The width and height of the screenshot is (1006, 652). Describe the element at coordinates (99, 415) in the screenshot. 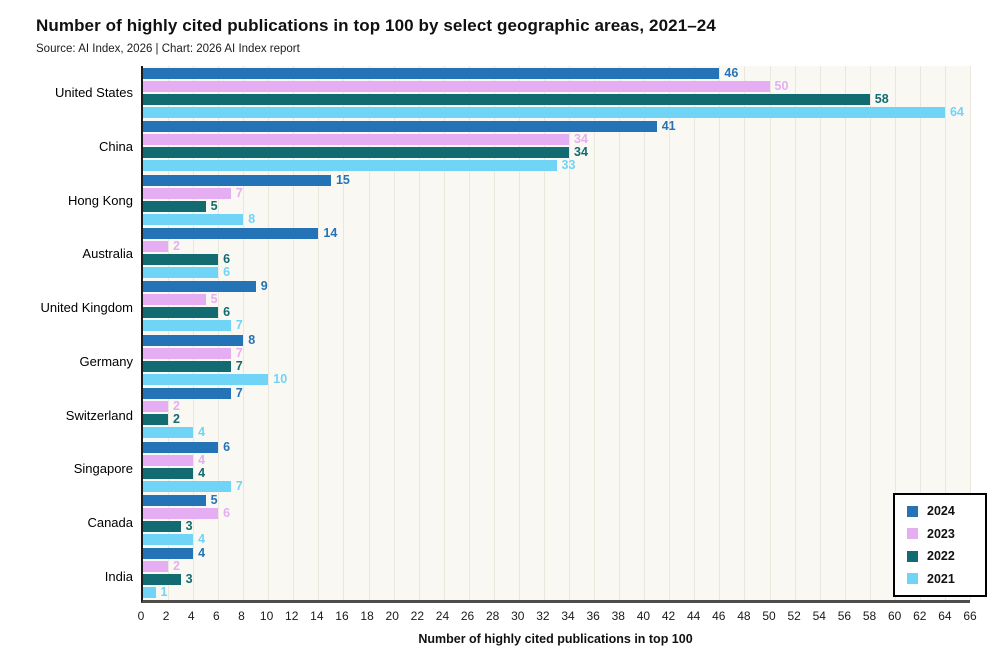

I see `y-axis-label: Switzerland` at that location.